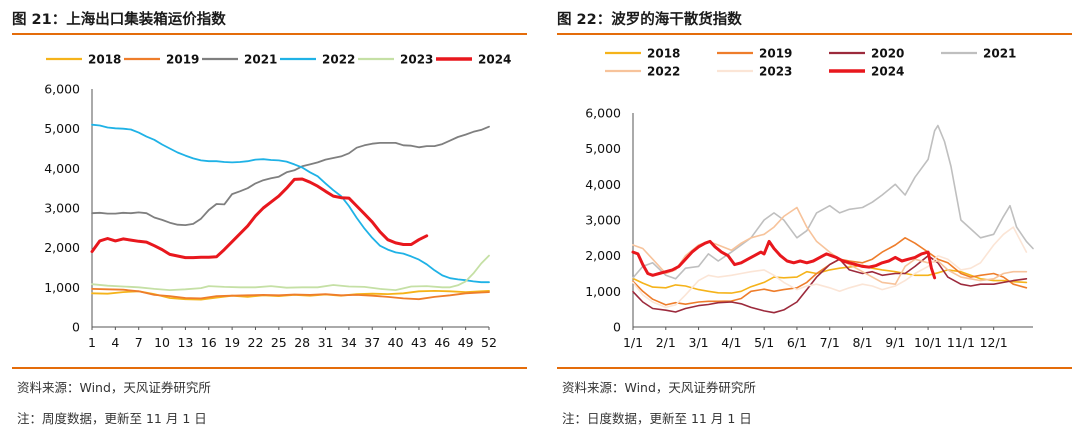  I want to click on series-line-2018, so click(830, 279).